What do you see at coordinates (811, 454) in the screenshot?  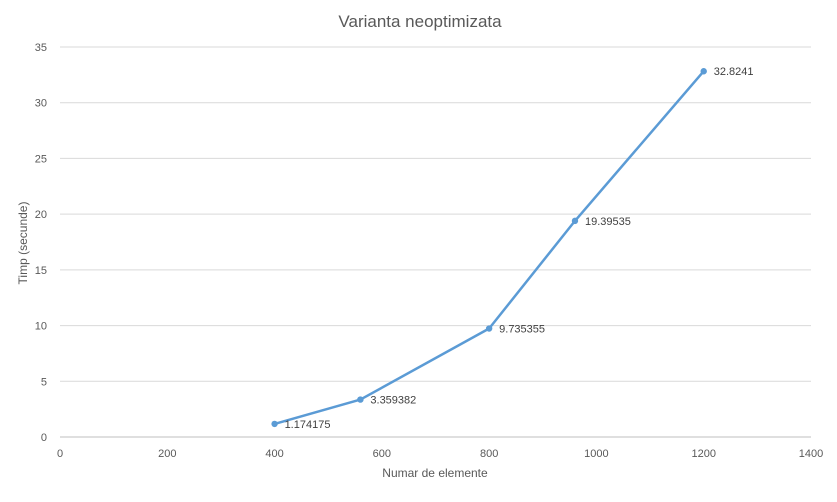 I see `x-tick-label: 1400` at bounding box center [811, 454].